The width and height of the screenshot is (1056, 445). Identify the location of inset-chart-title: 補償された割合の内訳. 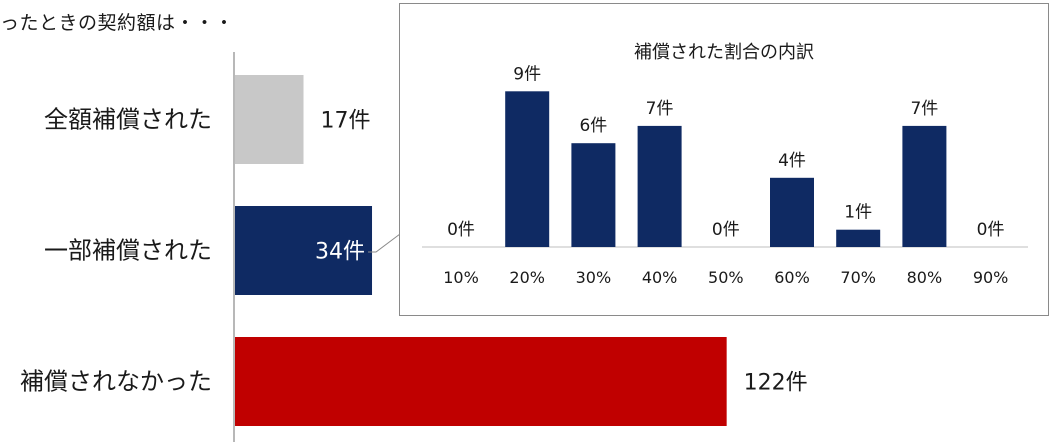
(724, 52).